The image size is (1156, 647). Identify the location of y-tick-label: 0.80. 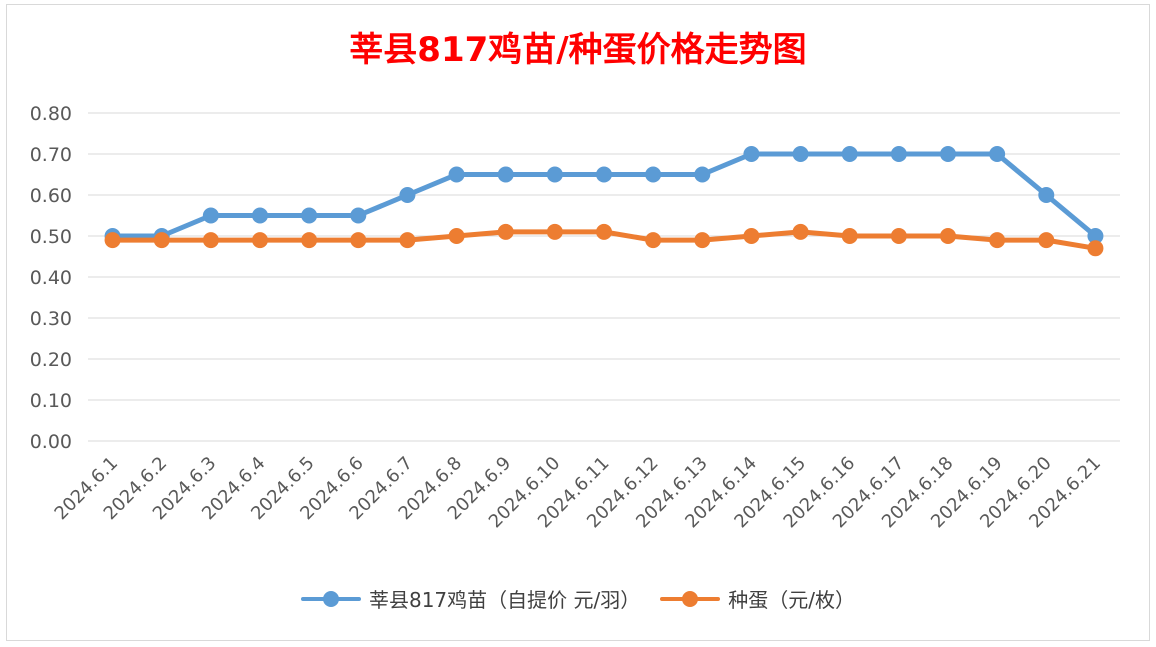
(51, 114).